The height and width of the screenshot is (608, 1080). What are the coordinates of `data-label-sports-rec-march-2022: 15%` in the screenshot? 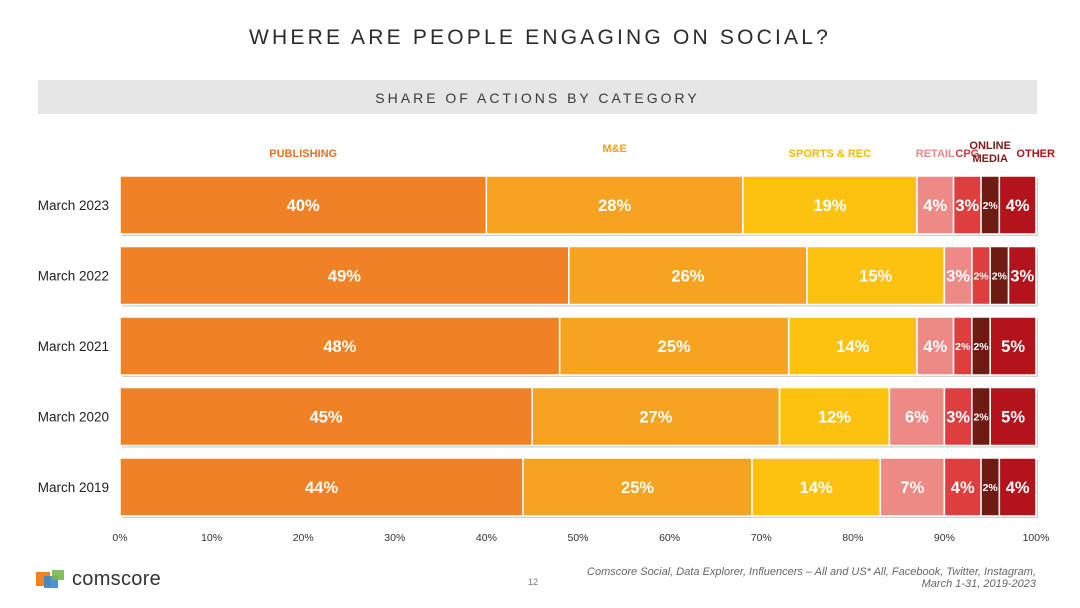 It's located at (875, 277).